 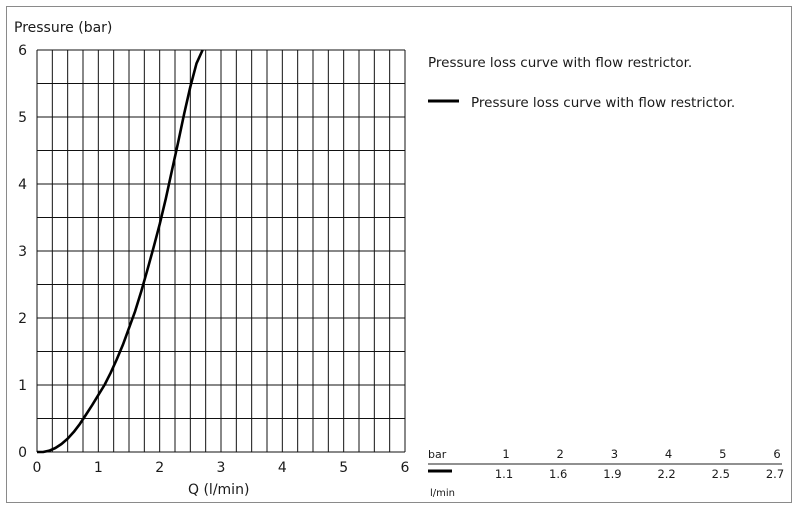 I want to click on y-tick-label: 1, so click(x=22, y=386).